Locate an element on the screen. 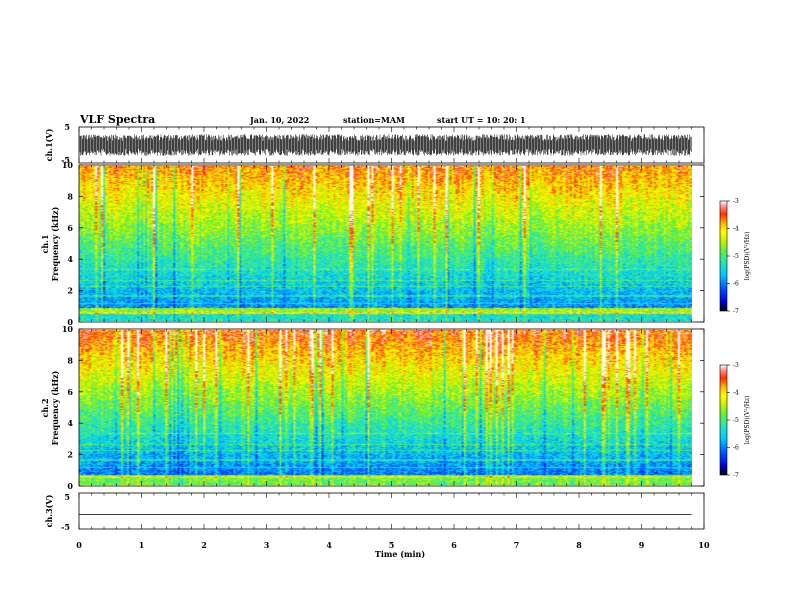  ch2-freq-tick-0: 0 is located at coordinates (70, 486).